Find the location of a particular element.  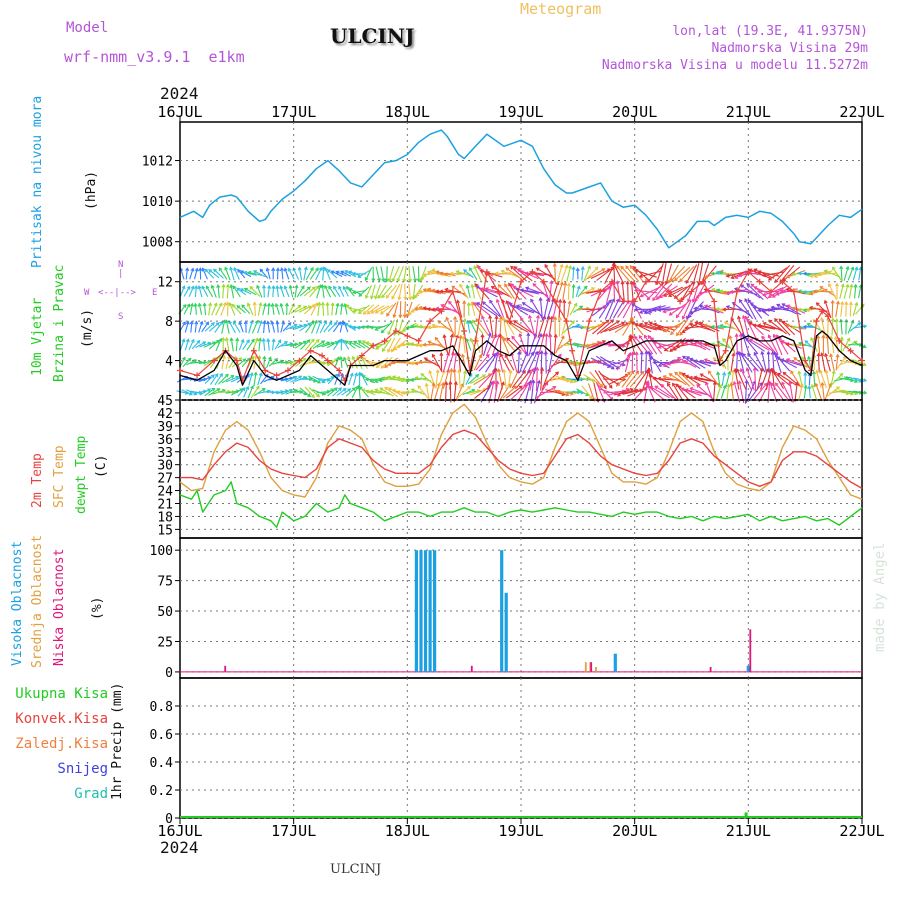

product-title: Meteogram is located at coordinates (561, 9).